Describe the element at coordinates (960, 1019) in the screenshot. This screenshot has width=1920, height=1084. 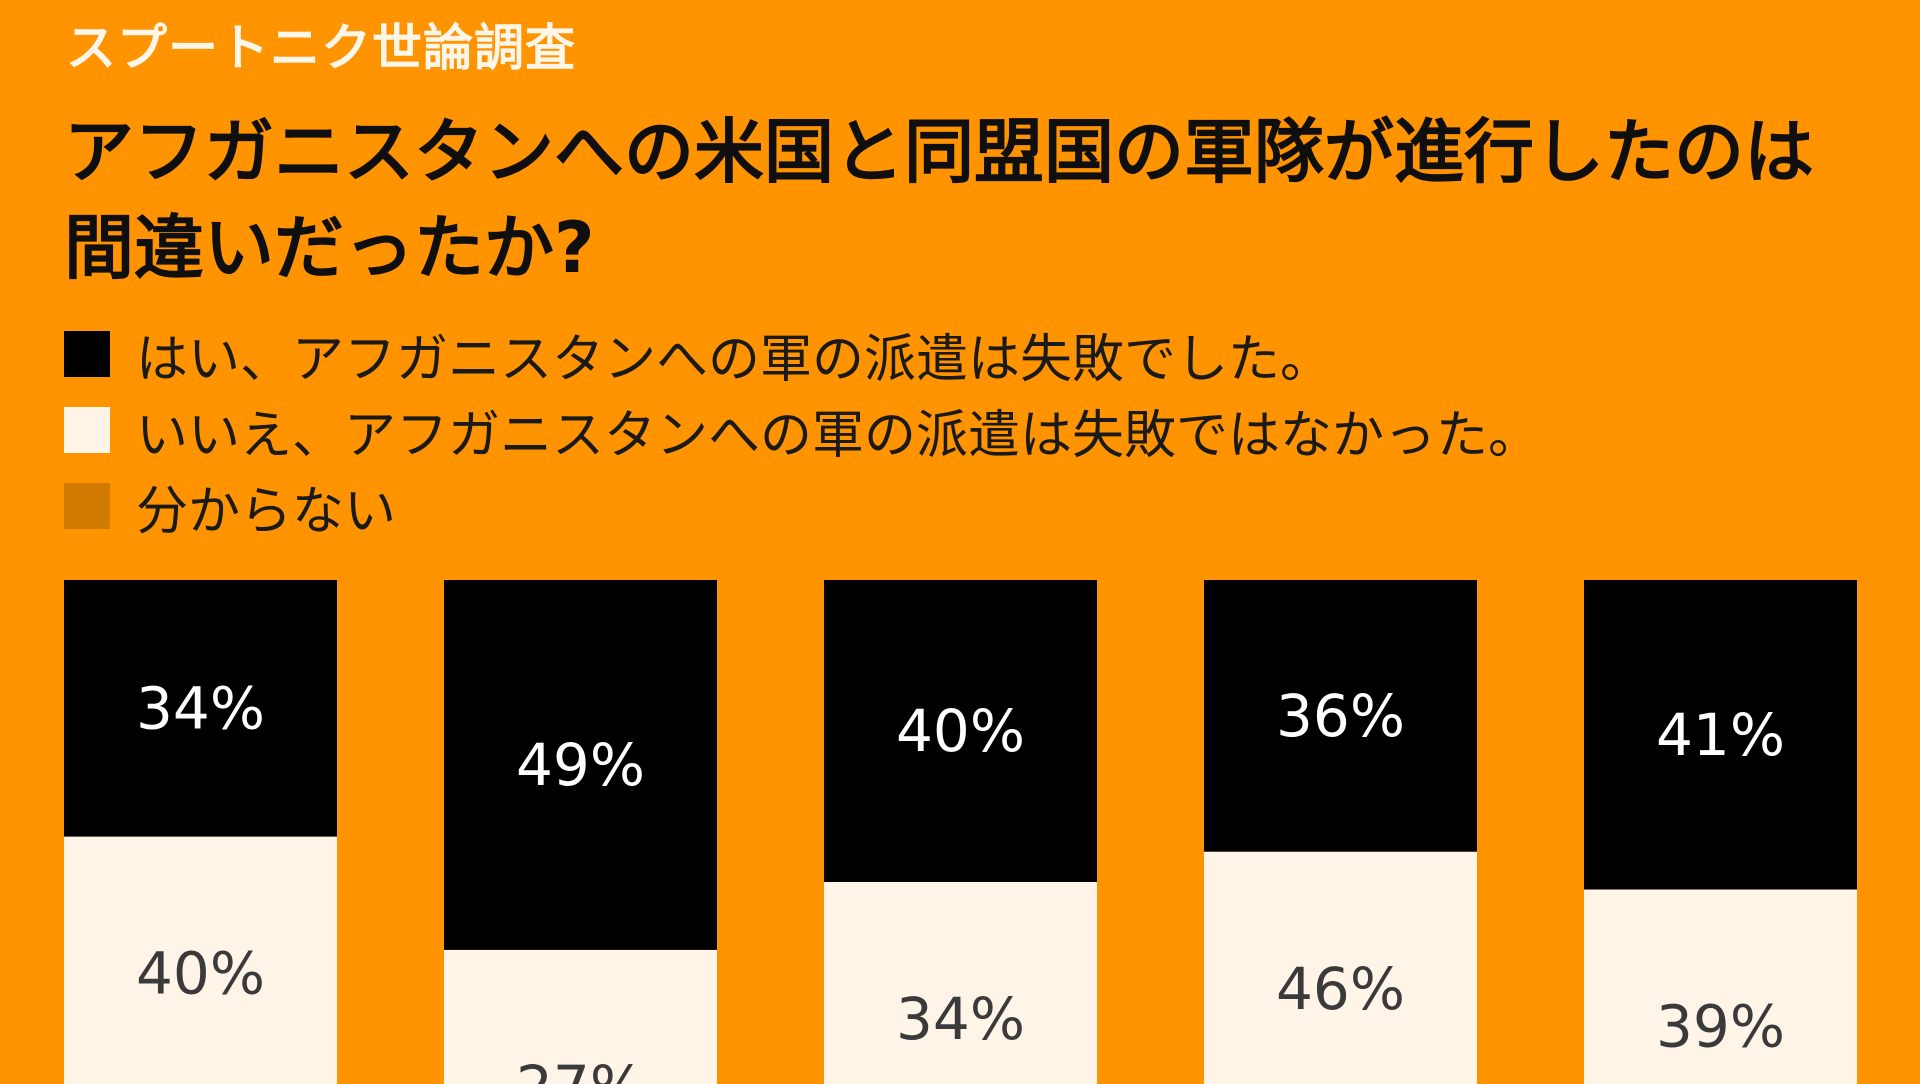
I see `data-label-no-3: 34%` at that location.